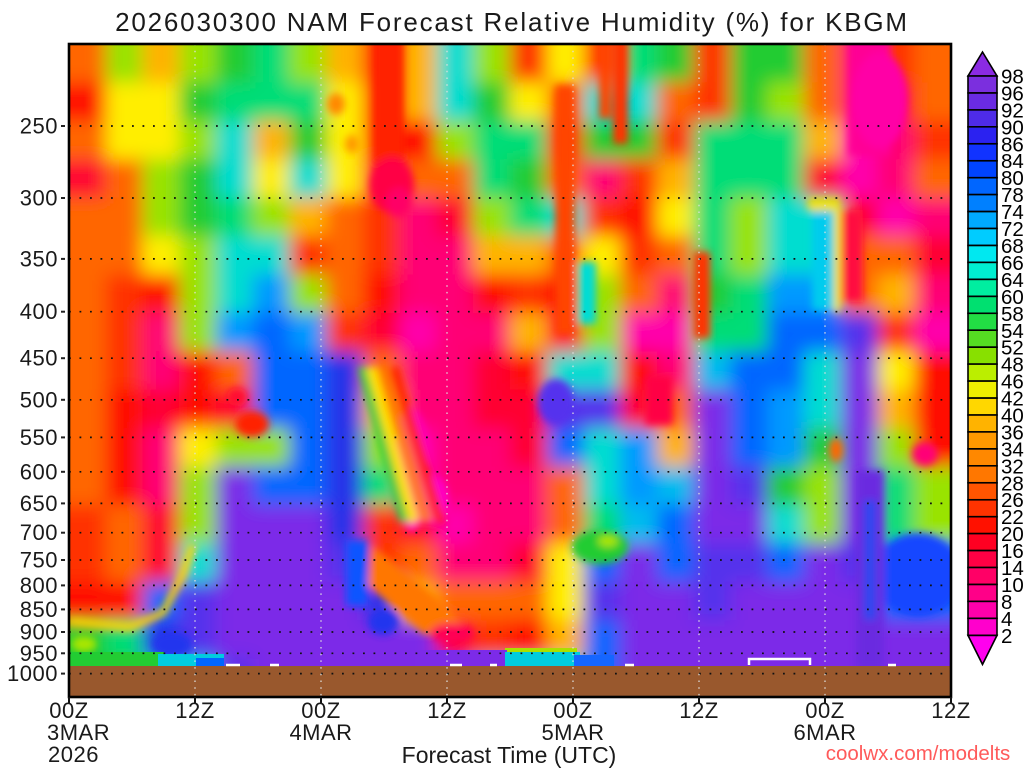 This screenshot has height=768, width=1024. What do you see at coordinates (1012, 144) in the screenshot?
I see `svg-text: 86` at bounding box center [1012, 144].